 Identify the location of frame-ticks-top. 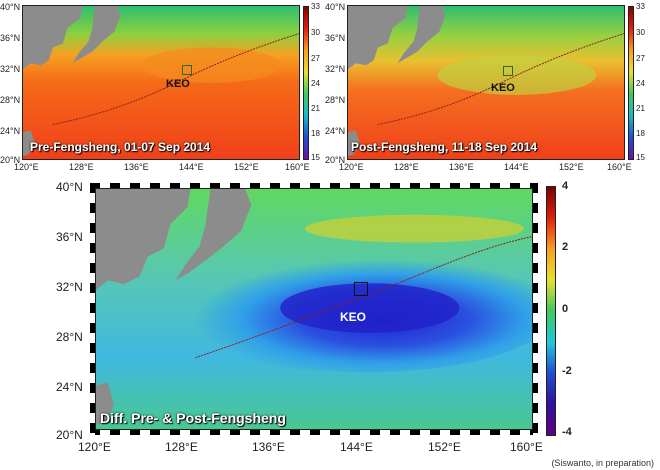
(314, 185).